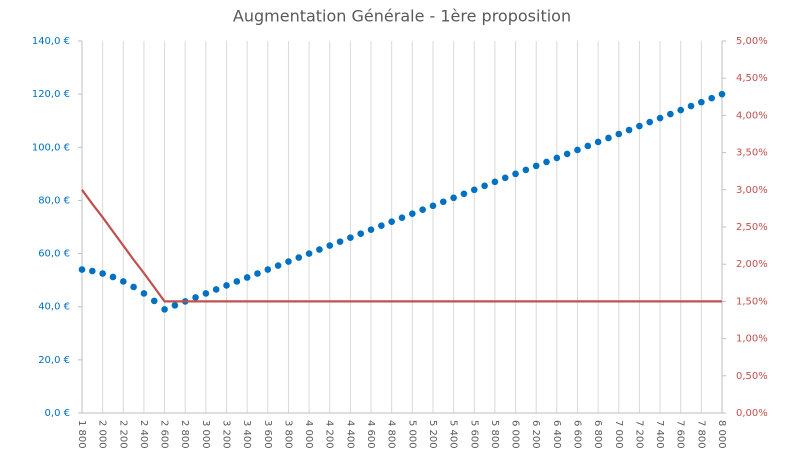 The image size is (800, 450). I want to click on x-tick-label: 3 800, so click(287, 434).